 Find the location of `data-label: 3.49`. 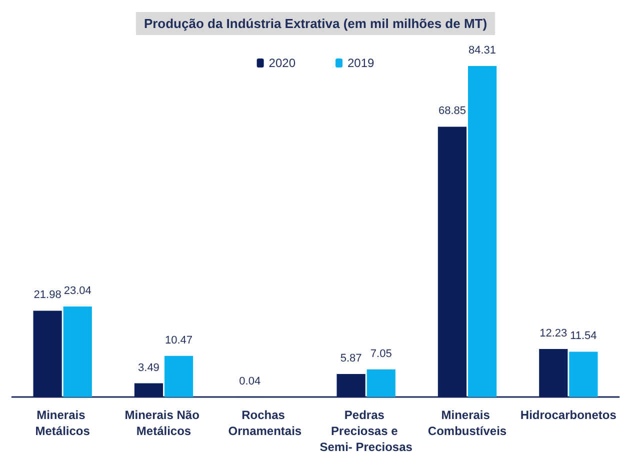

data-label: 3.49 is located at coordinates (149, 368).